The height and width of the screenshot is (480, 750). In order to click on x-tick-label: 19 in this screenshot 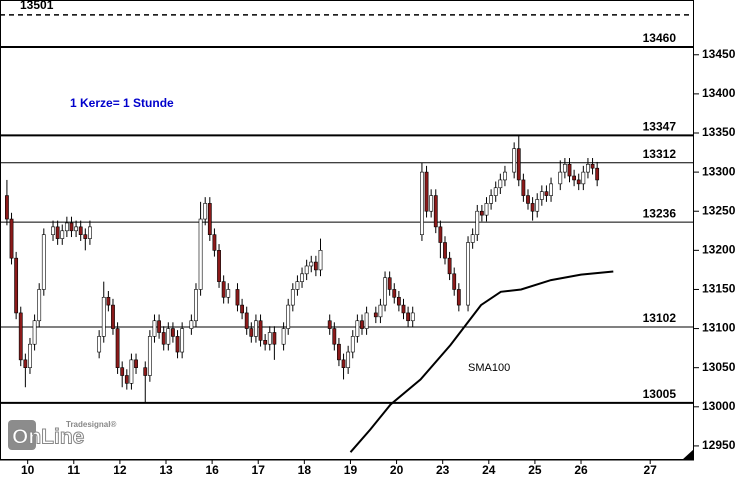, I will do `click(351, 470)`.